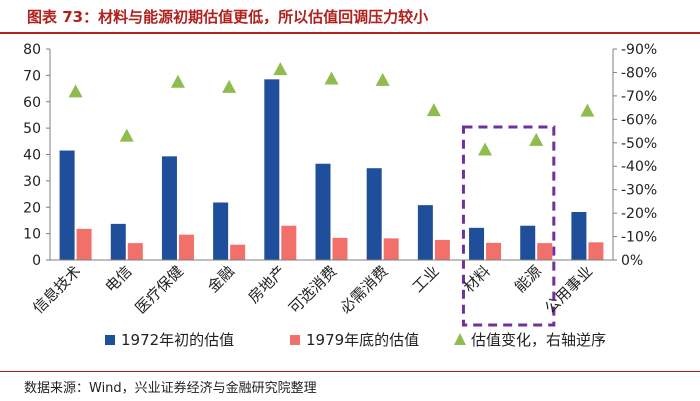 This screenshot has height=401, width=700. I want to click on legend-swatch-1979, so click(295, 340).